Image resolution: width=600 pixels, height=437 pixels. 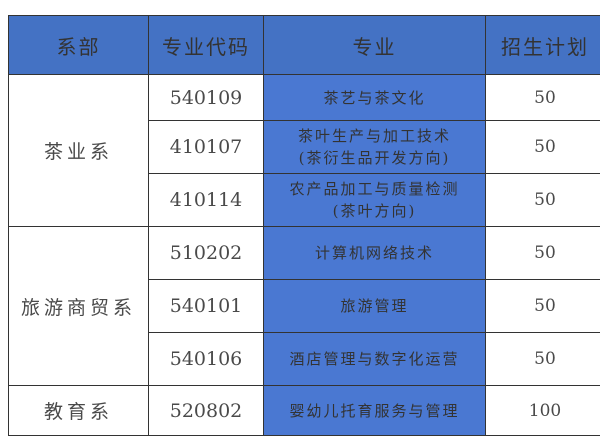 What do you see at coordinates (374, 200) in the screenshot?
I see `major-cell: 农产品加工与质量检测 (茶叶方向)` at bounding box center [374, 200].